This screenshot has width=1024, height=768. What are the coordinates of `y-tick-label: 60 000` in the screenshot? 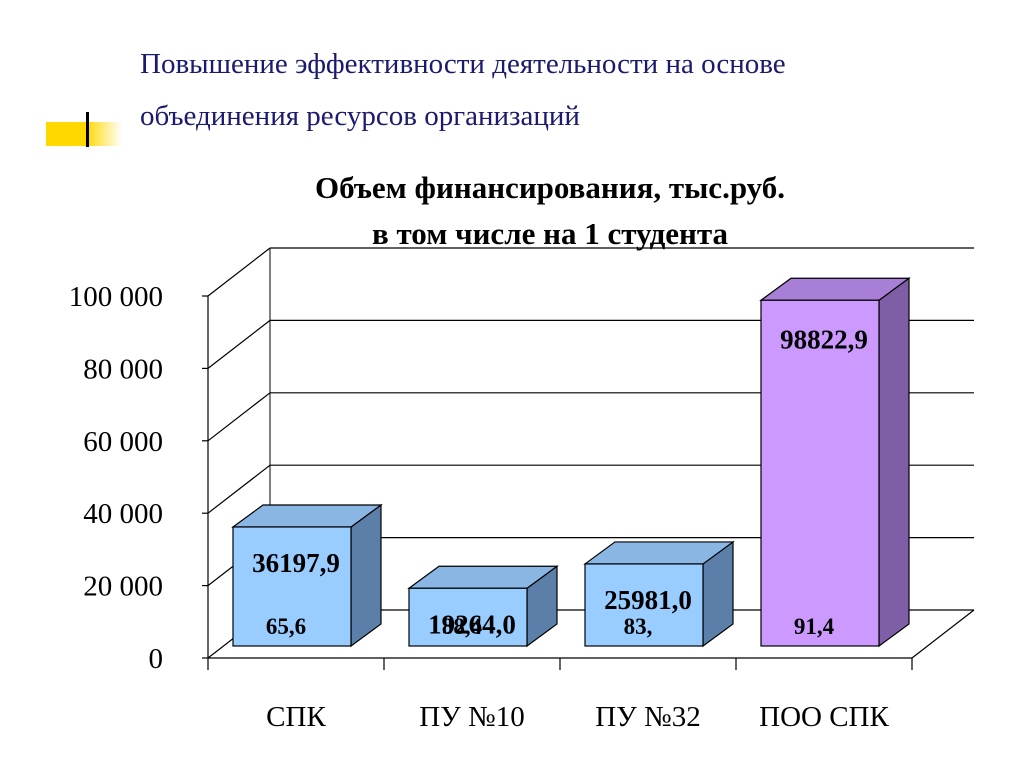 It's located at (123, 442).